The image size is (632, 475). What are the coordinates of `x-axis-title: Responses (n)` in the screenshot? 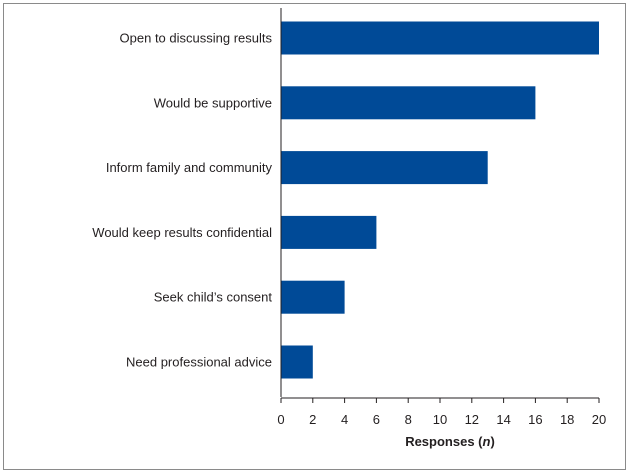 It's located at (450, 441).